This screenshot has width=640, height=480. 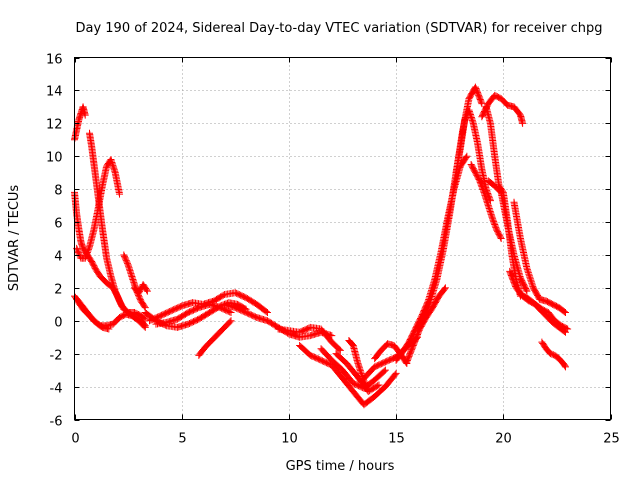 I want to click on series-arc-ab, so click(x=486, y=201).